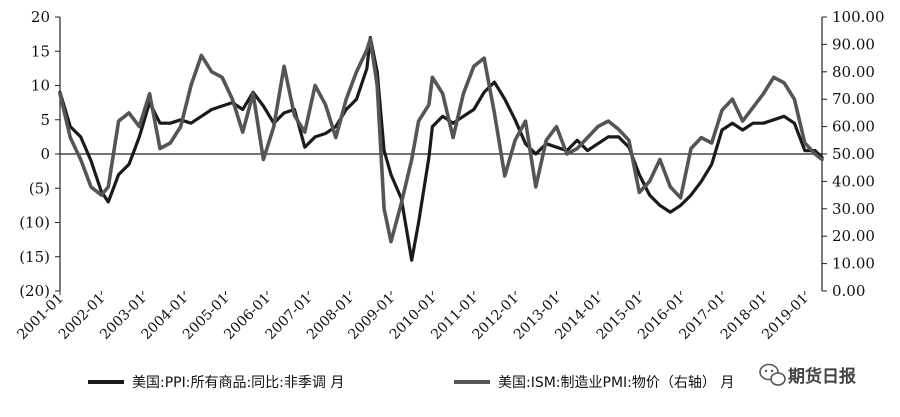 The width and height of the screenshot is (900, 417). I want to click on wechat-icon, so click(772, 374).